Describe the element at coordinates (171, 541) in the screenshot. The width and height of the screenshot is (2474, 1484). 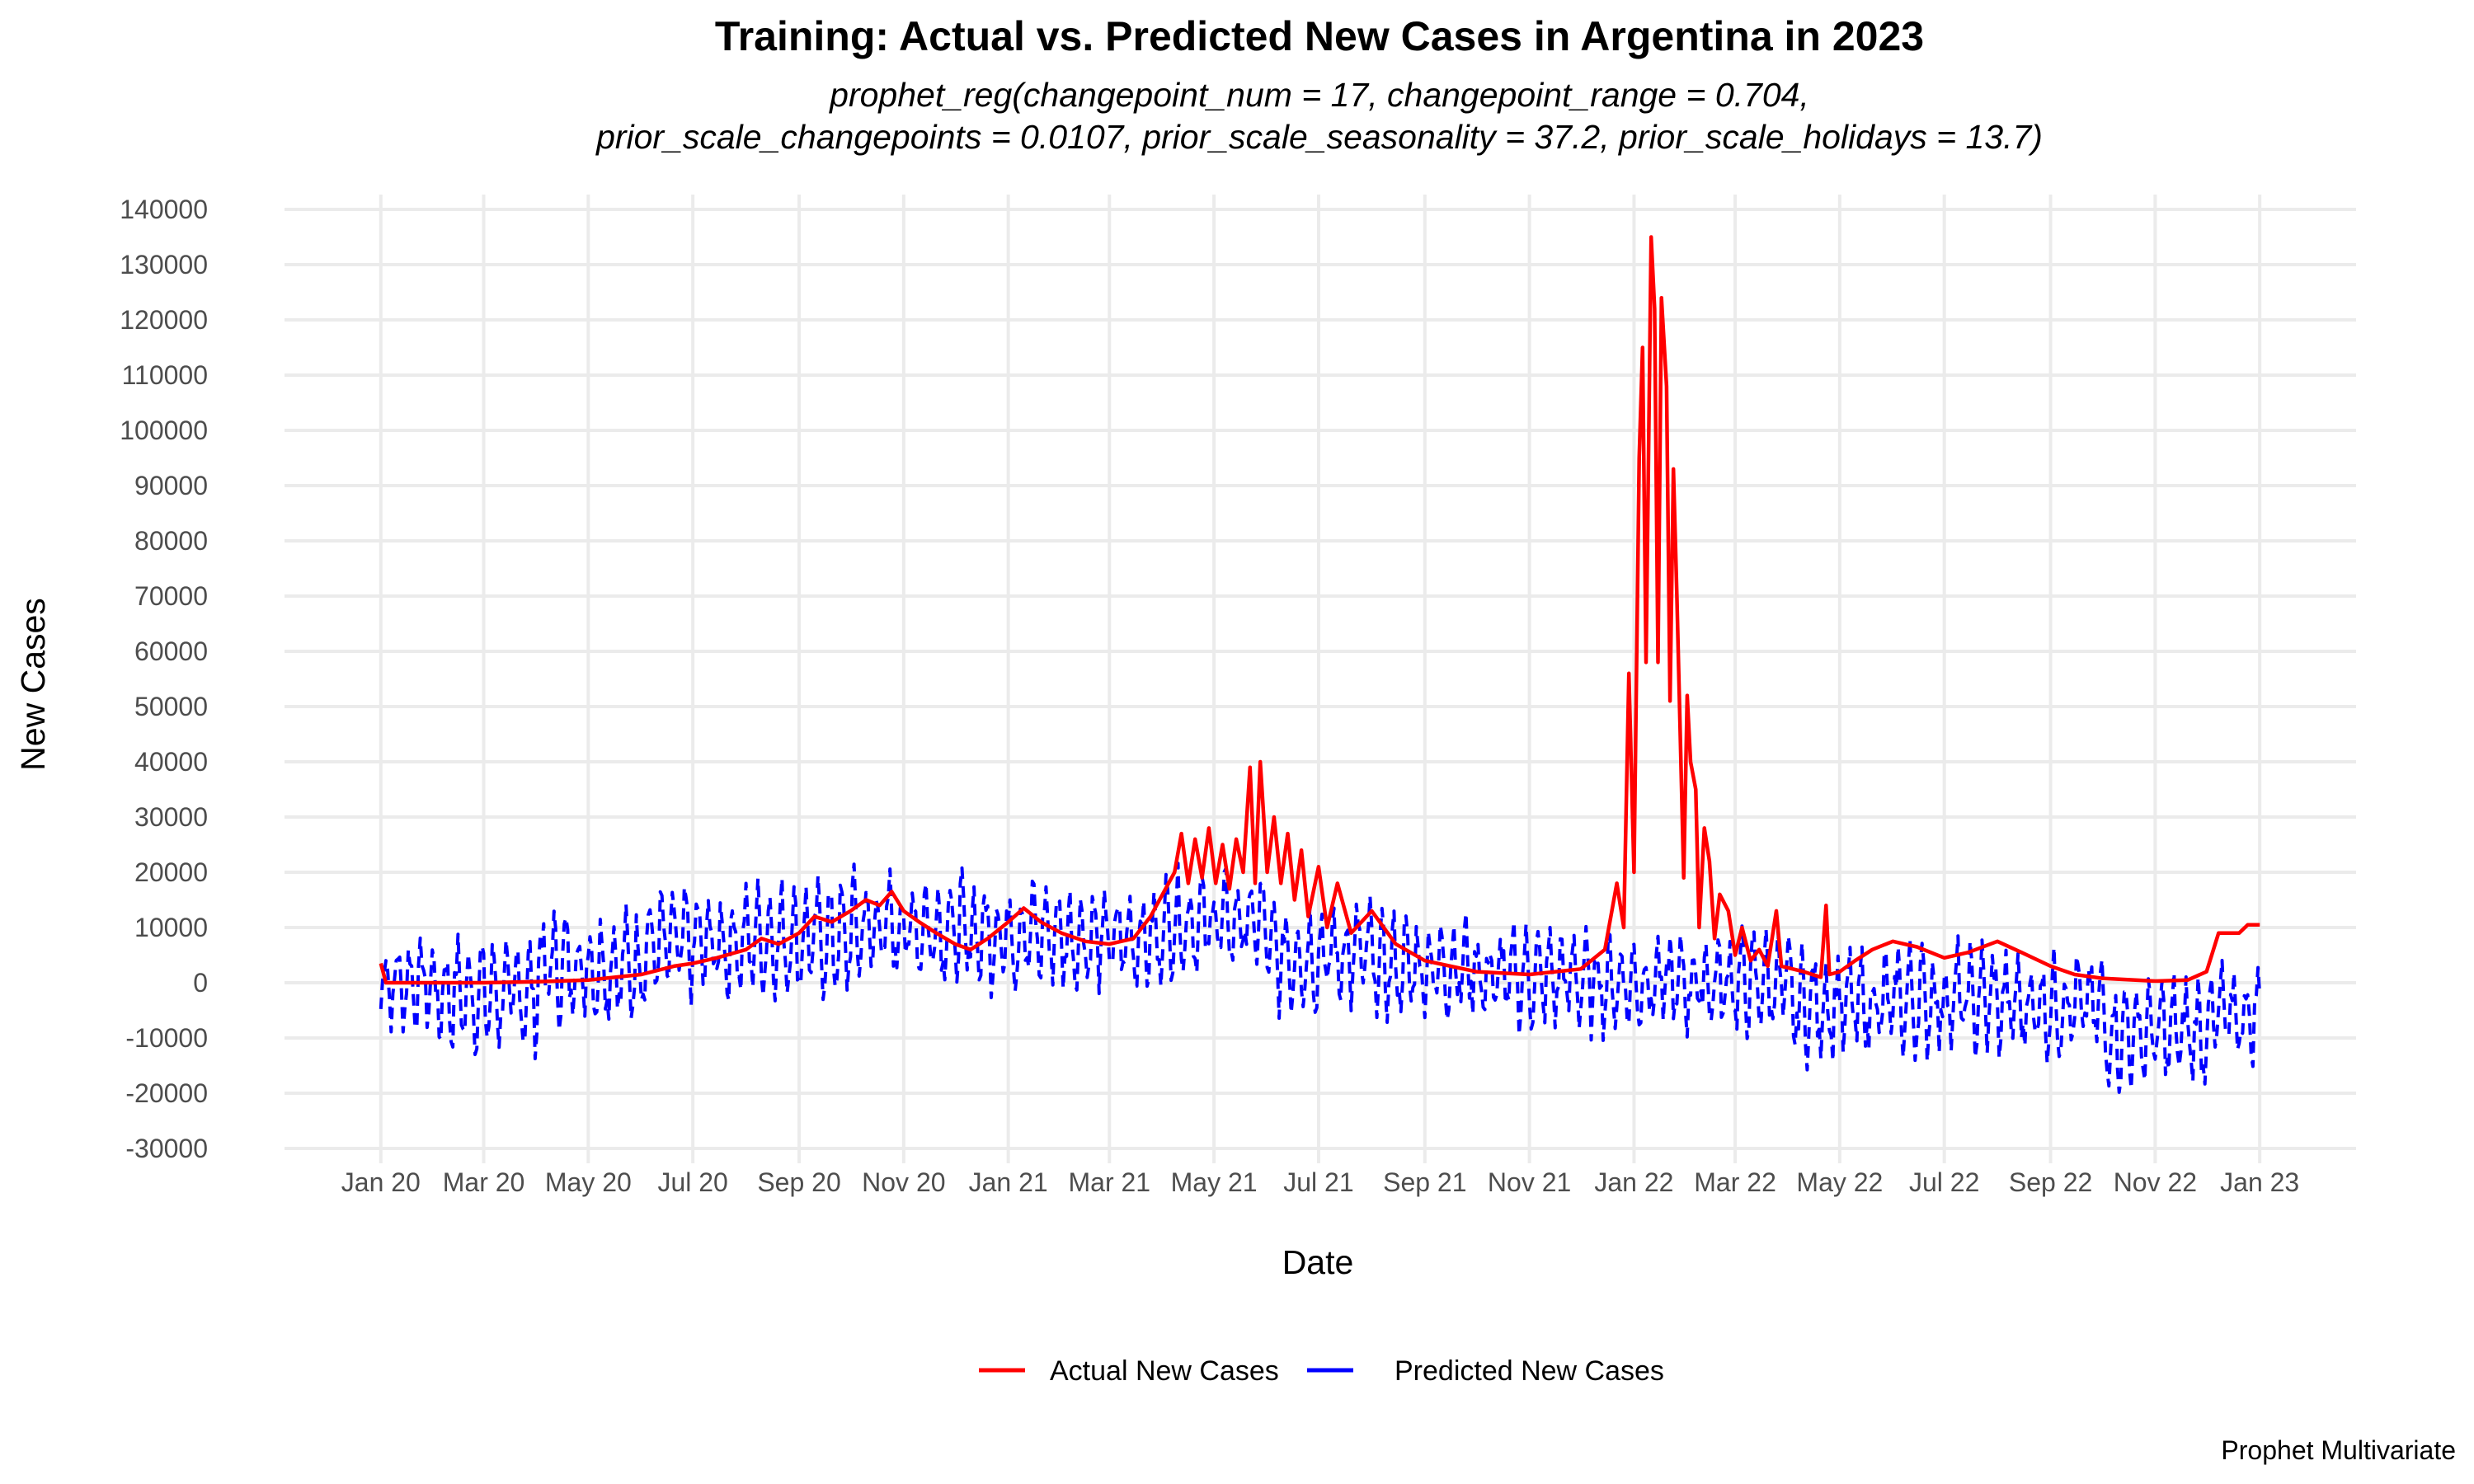
I see `y-tick-label: 80000` at that location.